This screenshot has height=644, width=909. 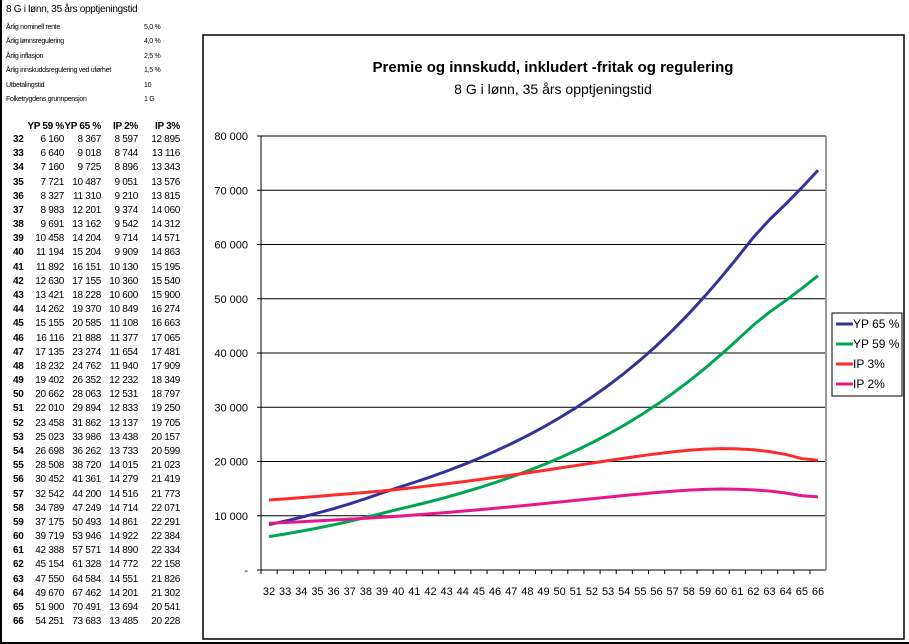 What do you see at coordinates (49, 537) in the screenshot?
I see `table-cell: 39 719` at bounding box center [49, 537].